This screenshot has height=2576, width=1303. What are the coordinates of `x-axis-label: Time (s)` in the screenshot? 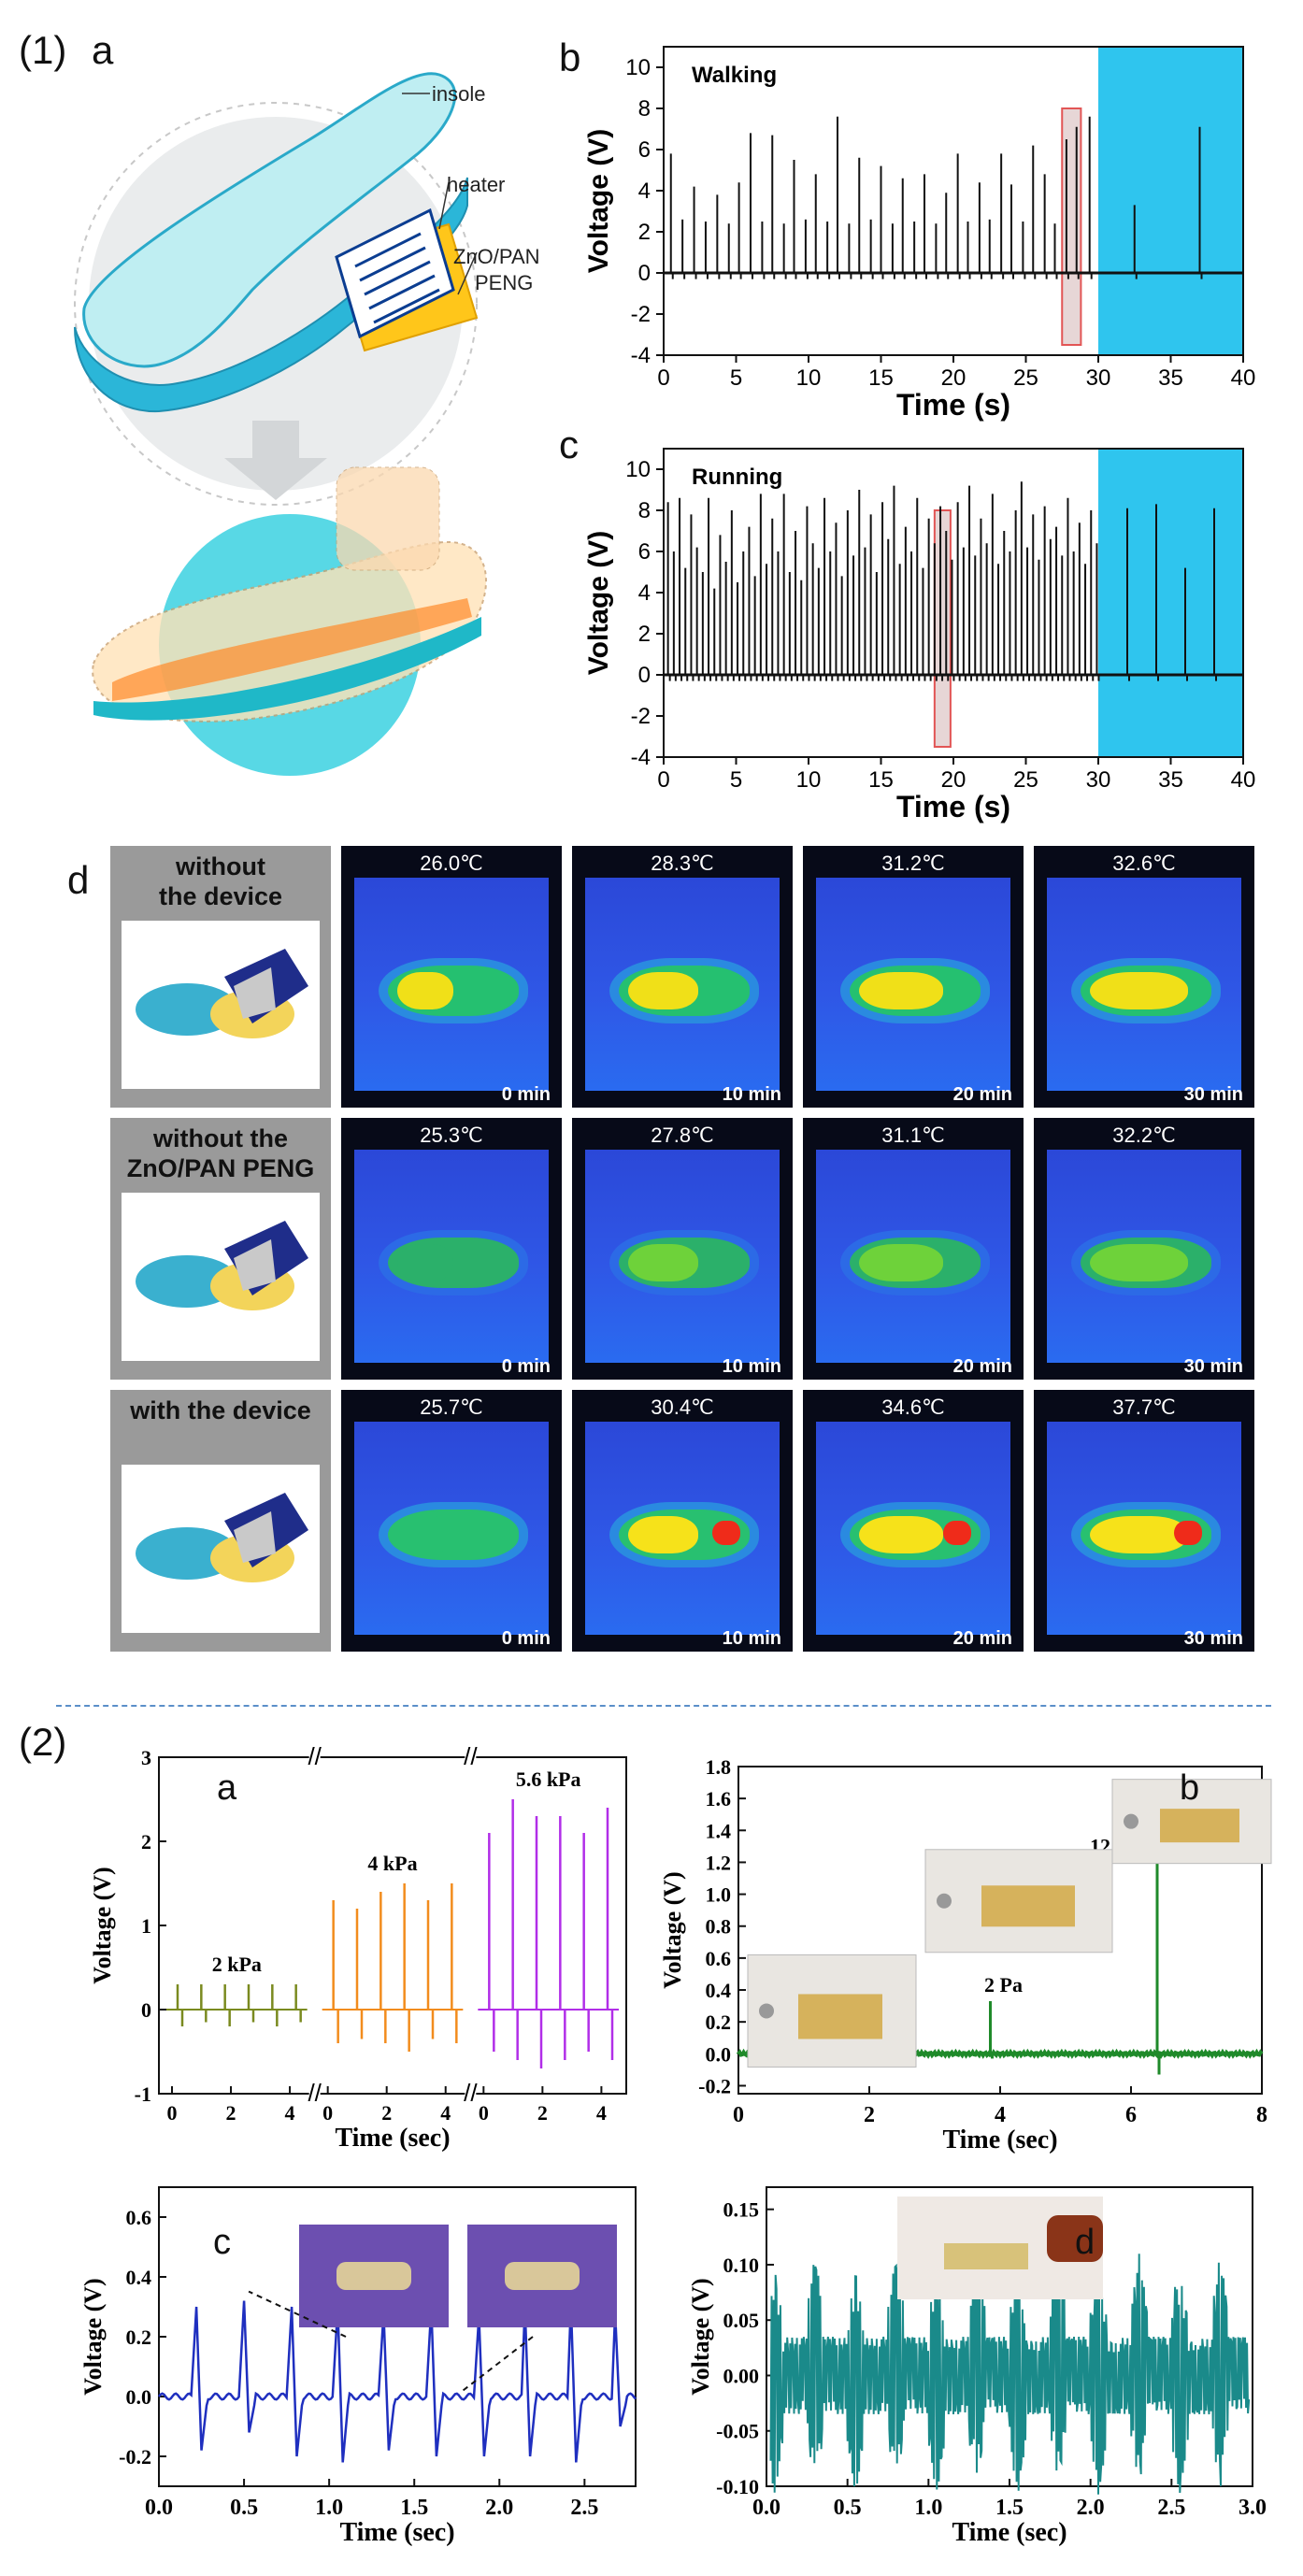 It's located at (953, 806).